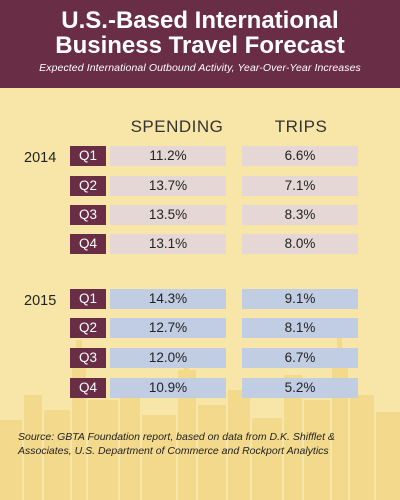 This screenshot has width=400, height=500. What do you see at coordinates (168, 358) in the screenshot?
I see `spending-cell: 12.0%` at bounding box center [168, 358].